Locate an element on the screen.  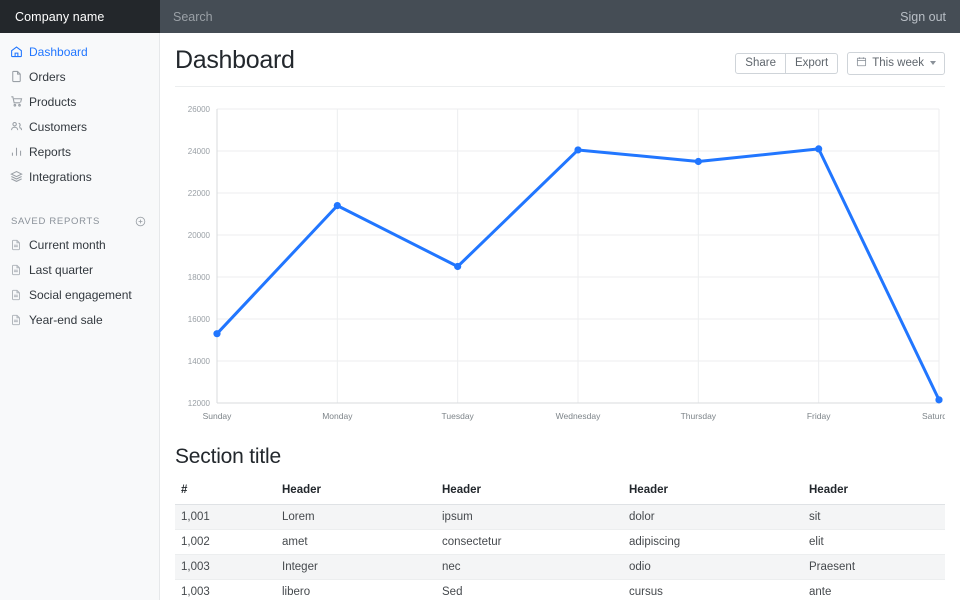
table-header-row: # Header Header Header Header is located at coordinates (560, 492).